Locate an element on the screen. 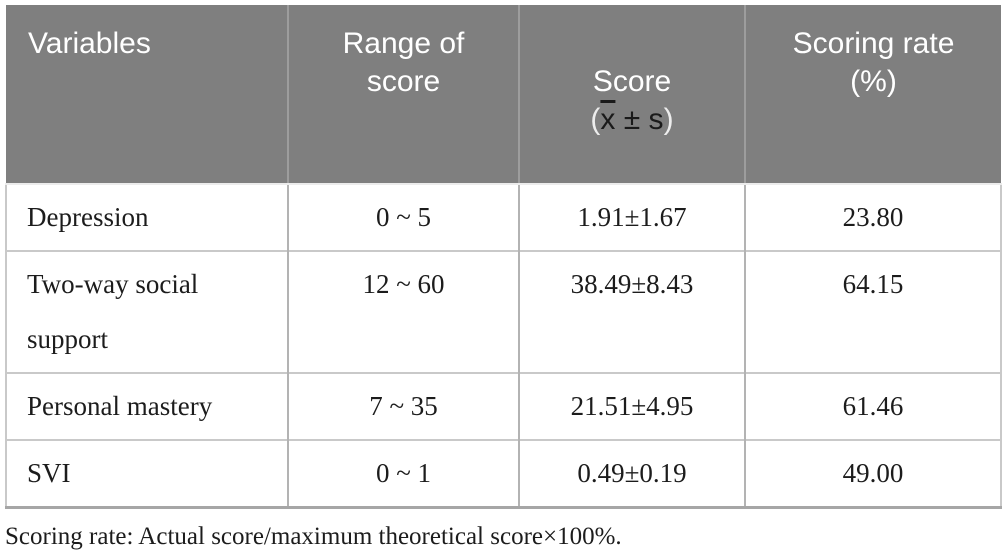  close-paren: ) is located at coordinates (668, 119).